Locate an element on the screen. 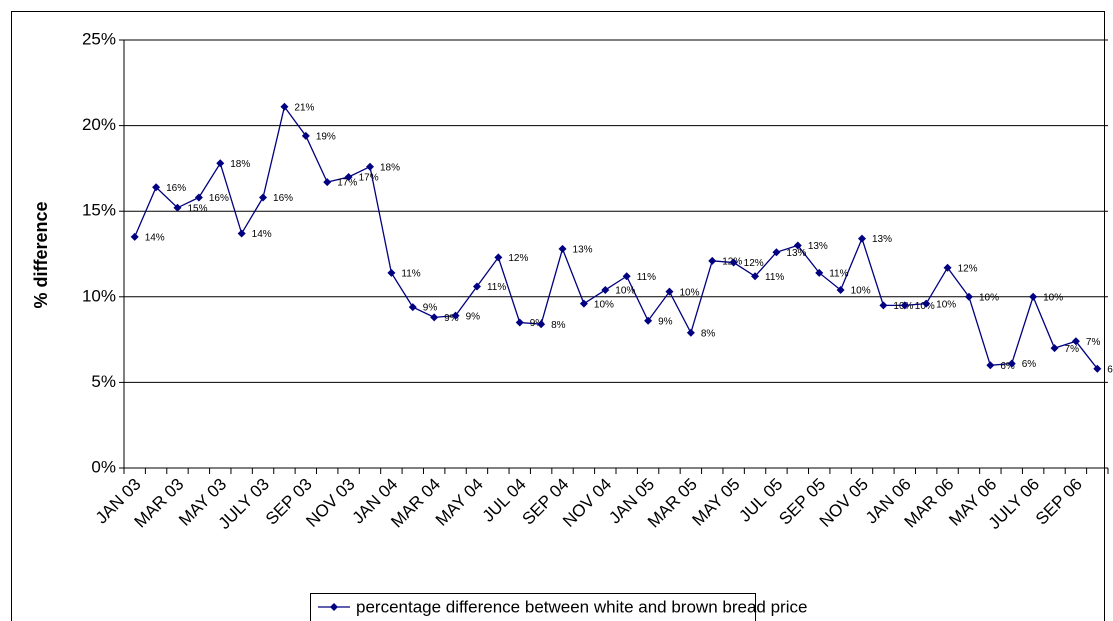 The height and width of the screenshot is (621, 1113). x-tick-label: SEP 06 is located at coordinates (1059, 502).